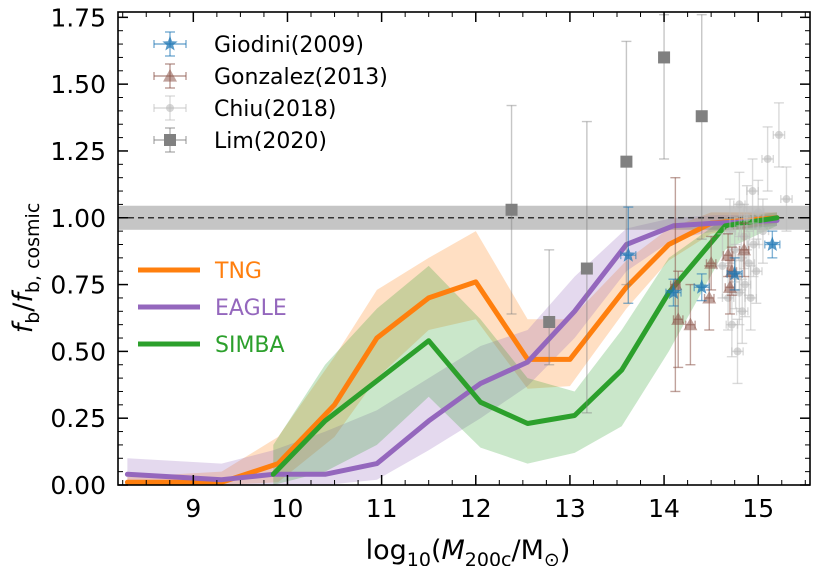 Image resolution: width=822 pixels, height=566 pixels. What do you see at coordinates (170, 108) in the screenshot?
I see `chiu2018-legend-marker` at bounding box center [170, 108].